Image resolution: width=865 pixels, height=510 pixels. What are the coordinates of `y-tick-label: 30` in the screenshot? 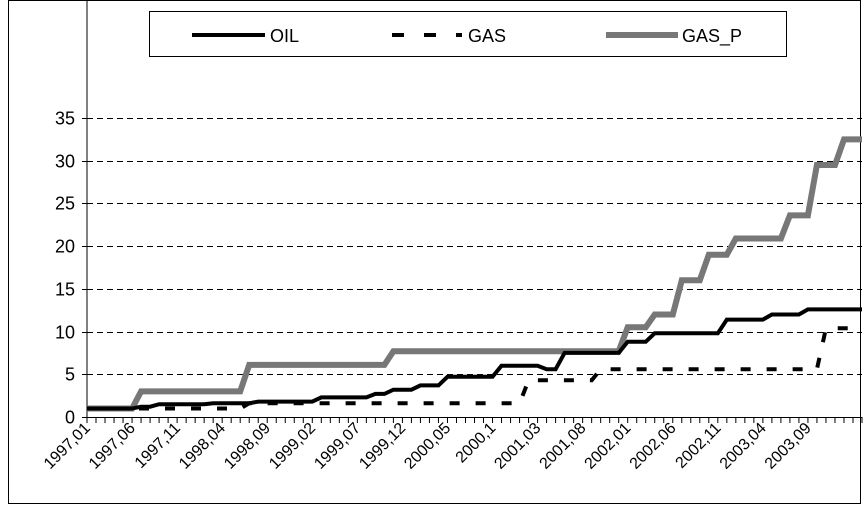 It's located at (65, 162).